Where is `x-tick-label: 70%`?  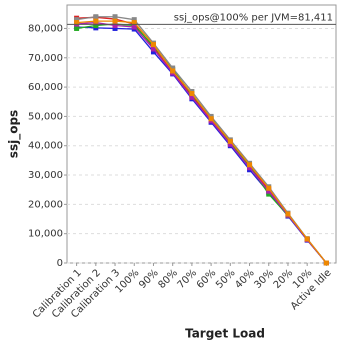
x-tick-label: 70% is located at coordinates (188, 279).